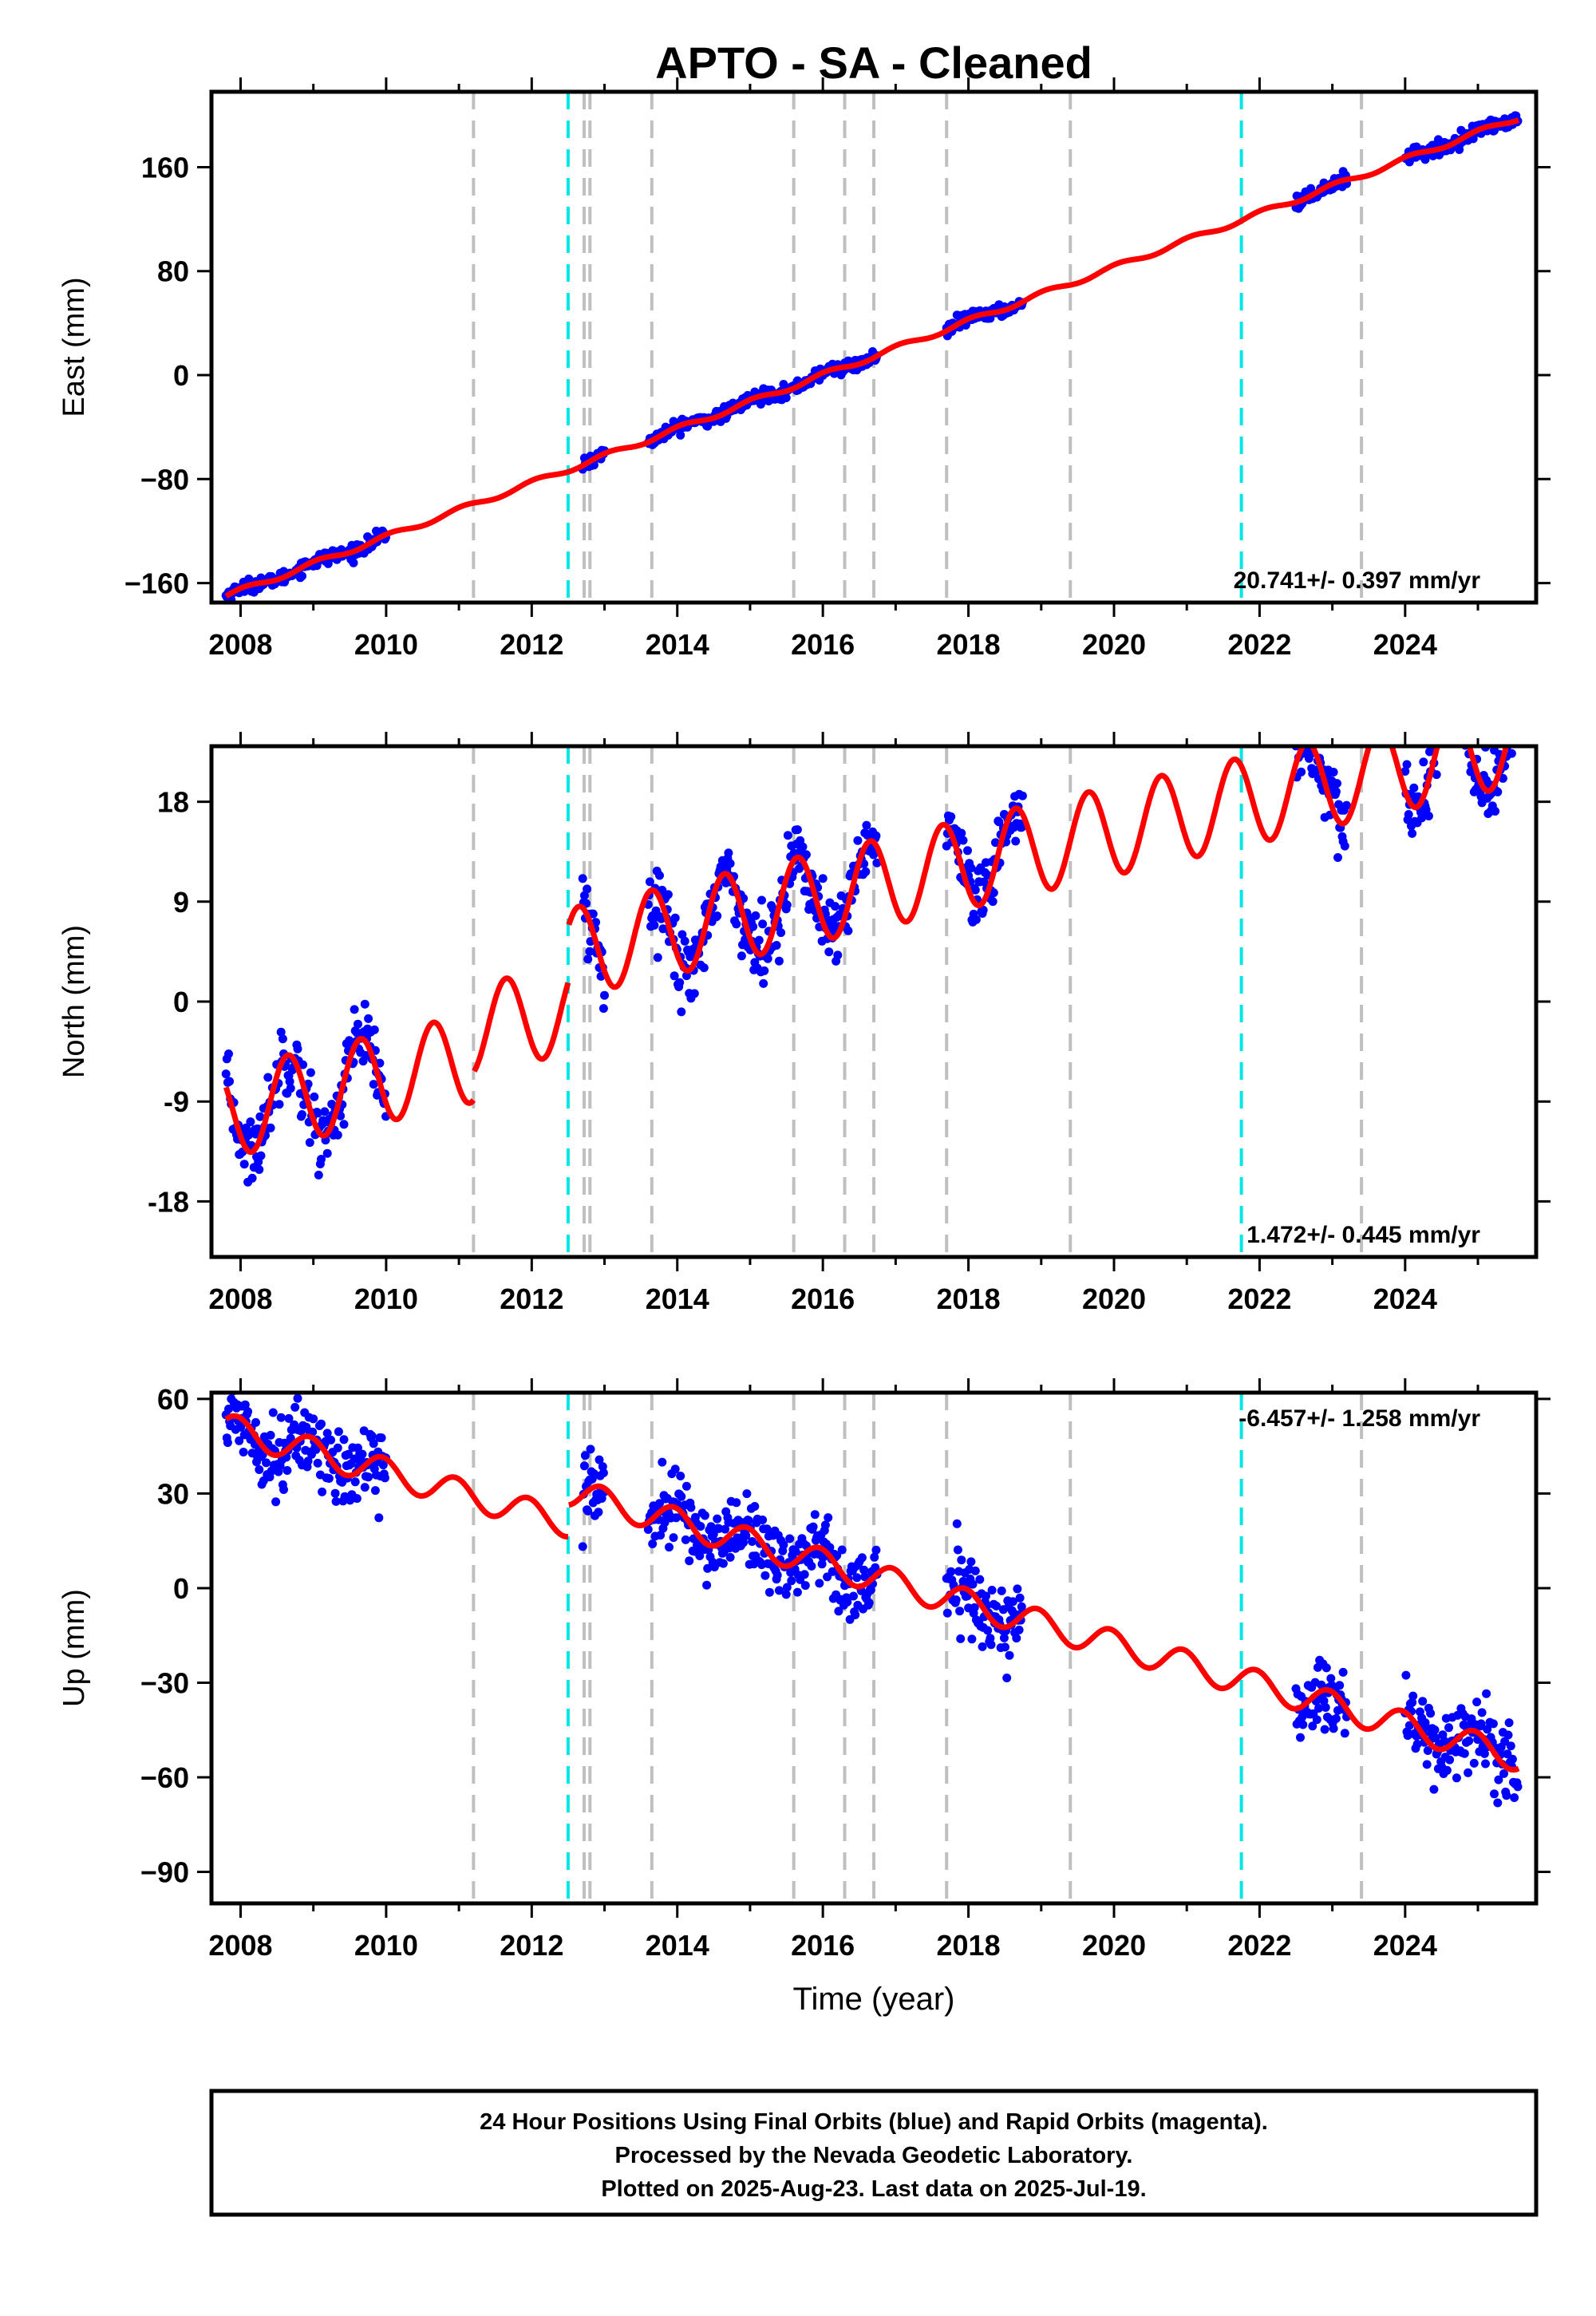  Describe the element at coordinates (74, 347) in the screenshot. I see `east-y-axis-label: East (mm)` at that location.